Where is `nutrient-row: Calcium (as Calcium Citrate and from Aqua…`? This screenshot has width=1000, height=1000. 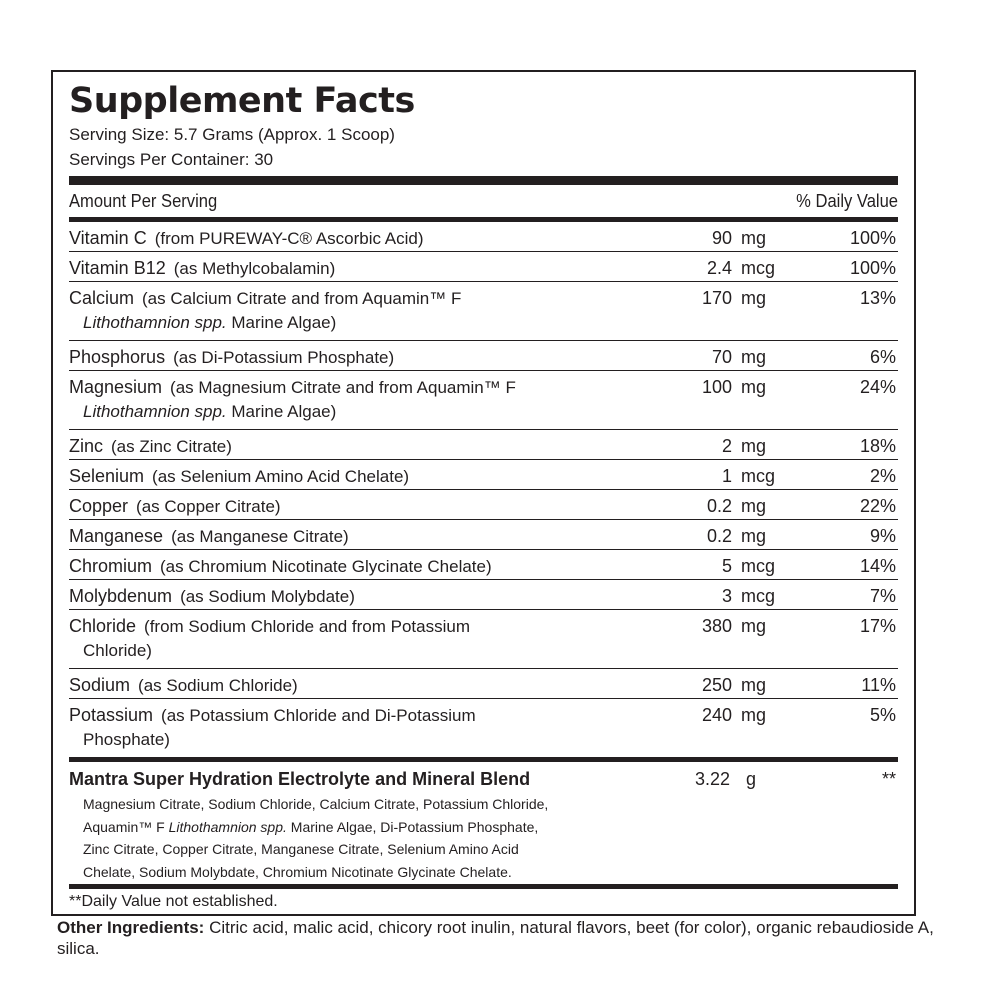
nutrient-row: Calcium (as Calcium Citrate and from Aqua… is located at coordinates (483, 310).